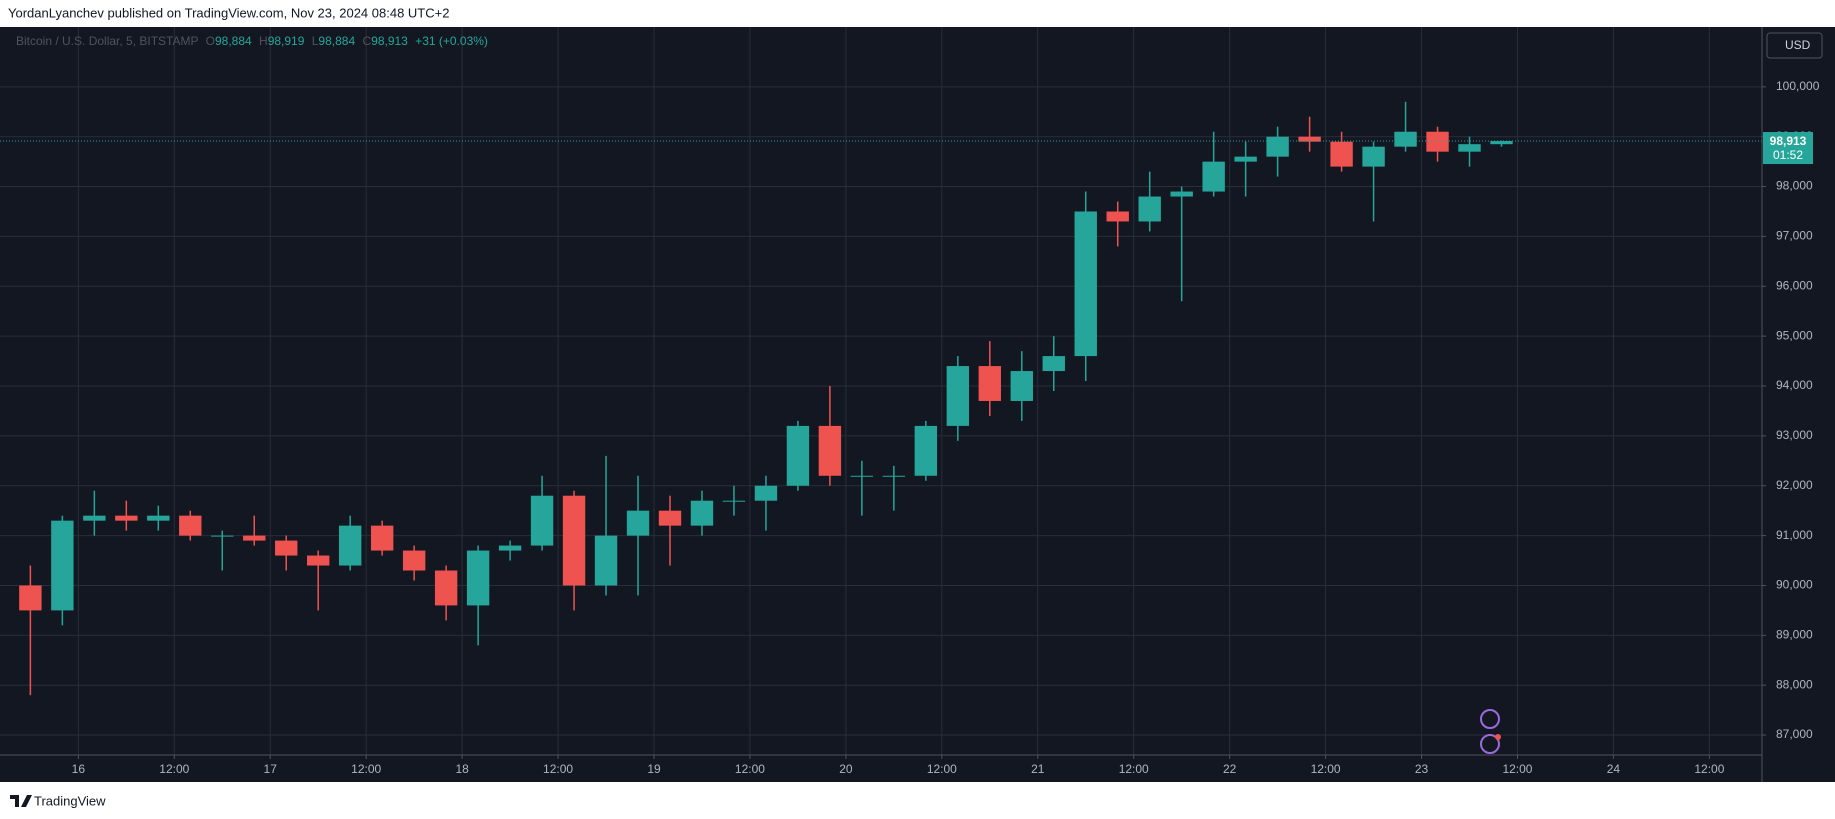 This screenshot has height=819, width=1835. What do you see at coordinates (451, 41) in the screenshot?
I see `change: +31 (+0.03%)` at bounding box center [451, 41].